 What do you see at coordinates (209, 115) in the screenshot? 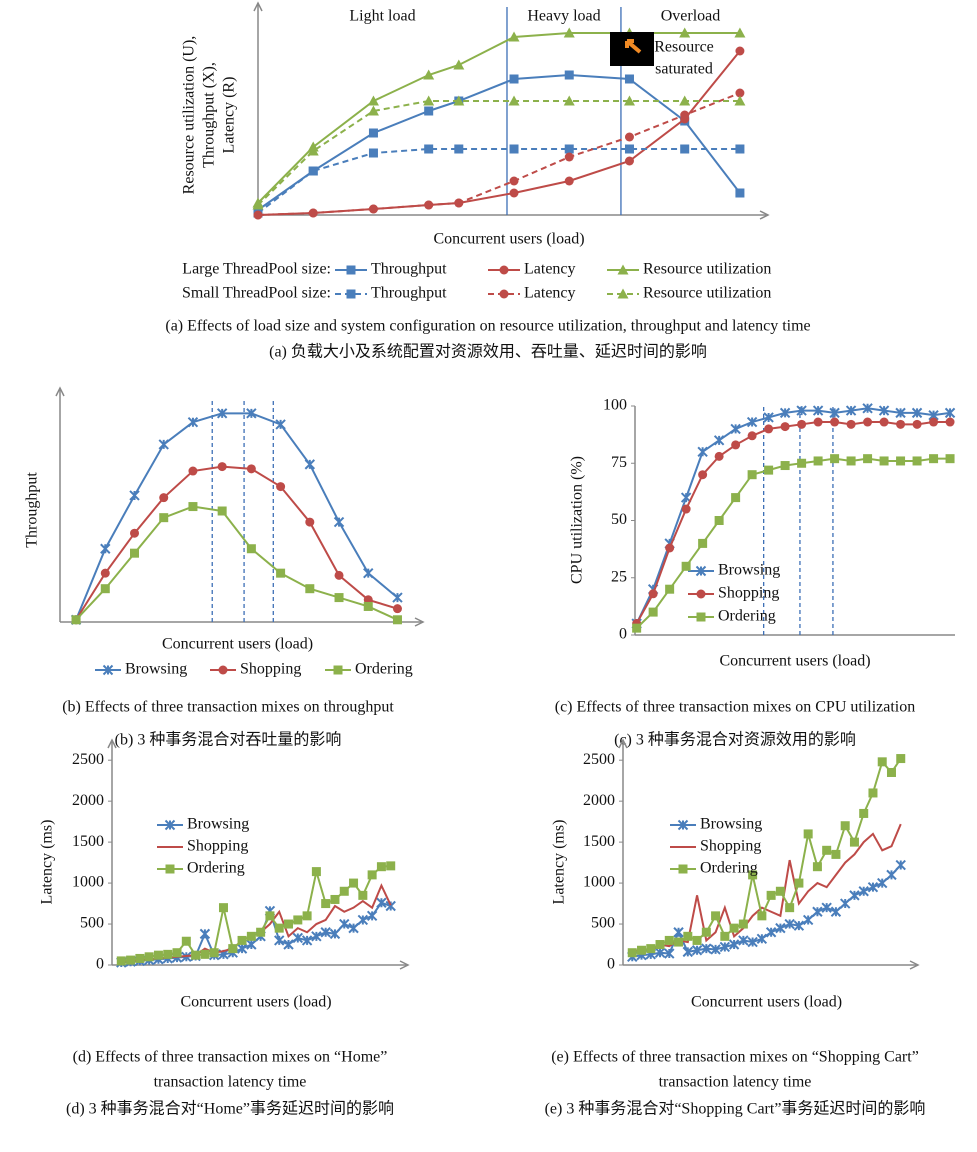
I see `y-axis-label: Throughput (X),` at bounding box center [209, 115].